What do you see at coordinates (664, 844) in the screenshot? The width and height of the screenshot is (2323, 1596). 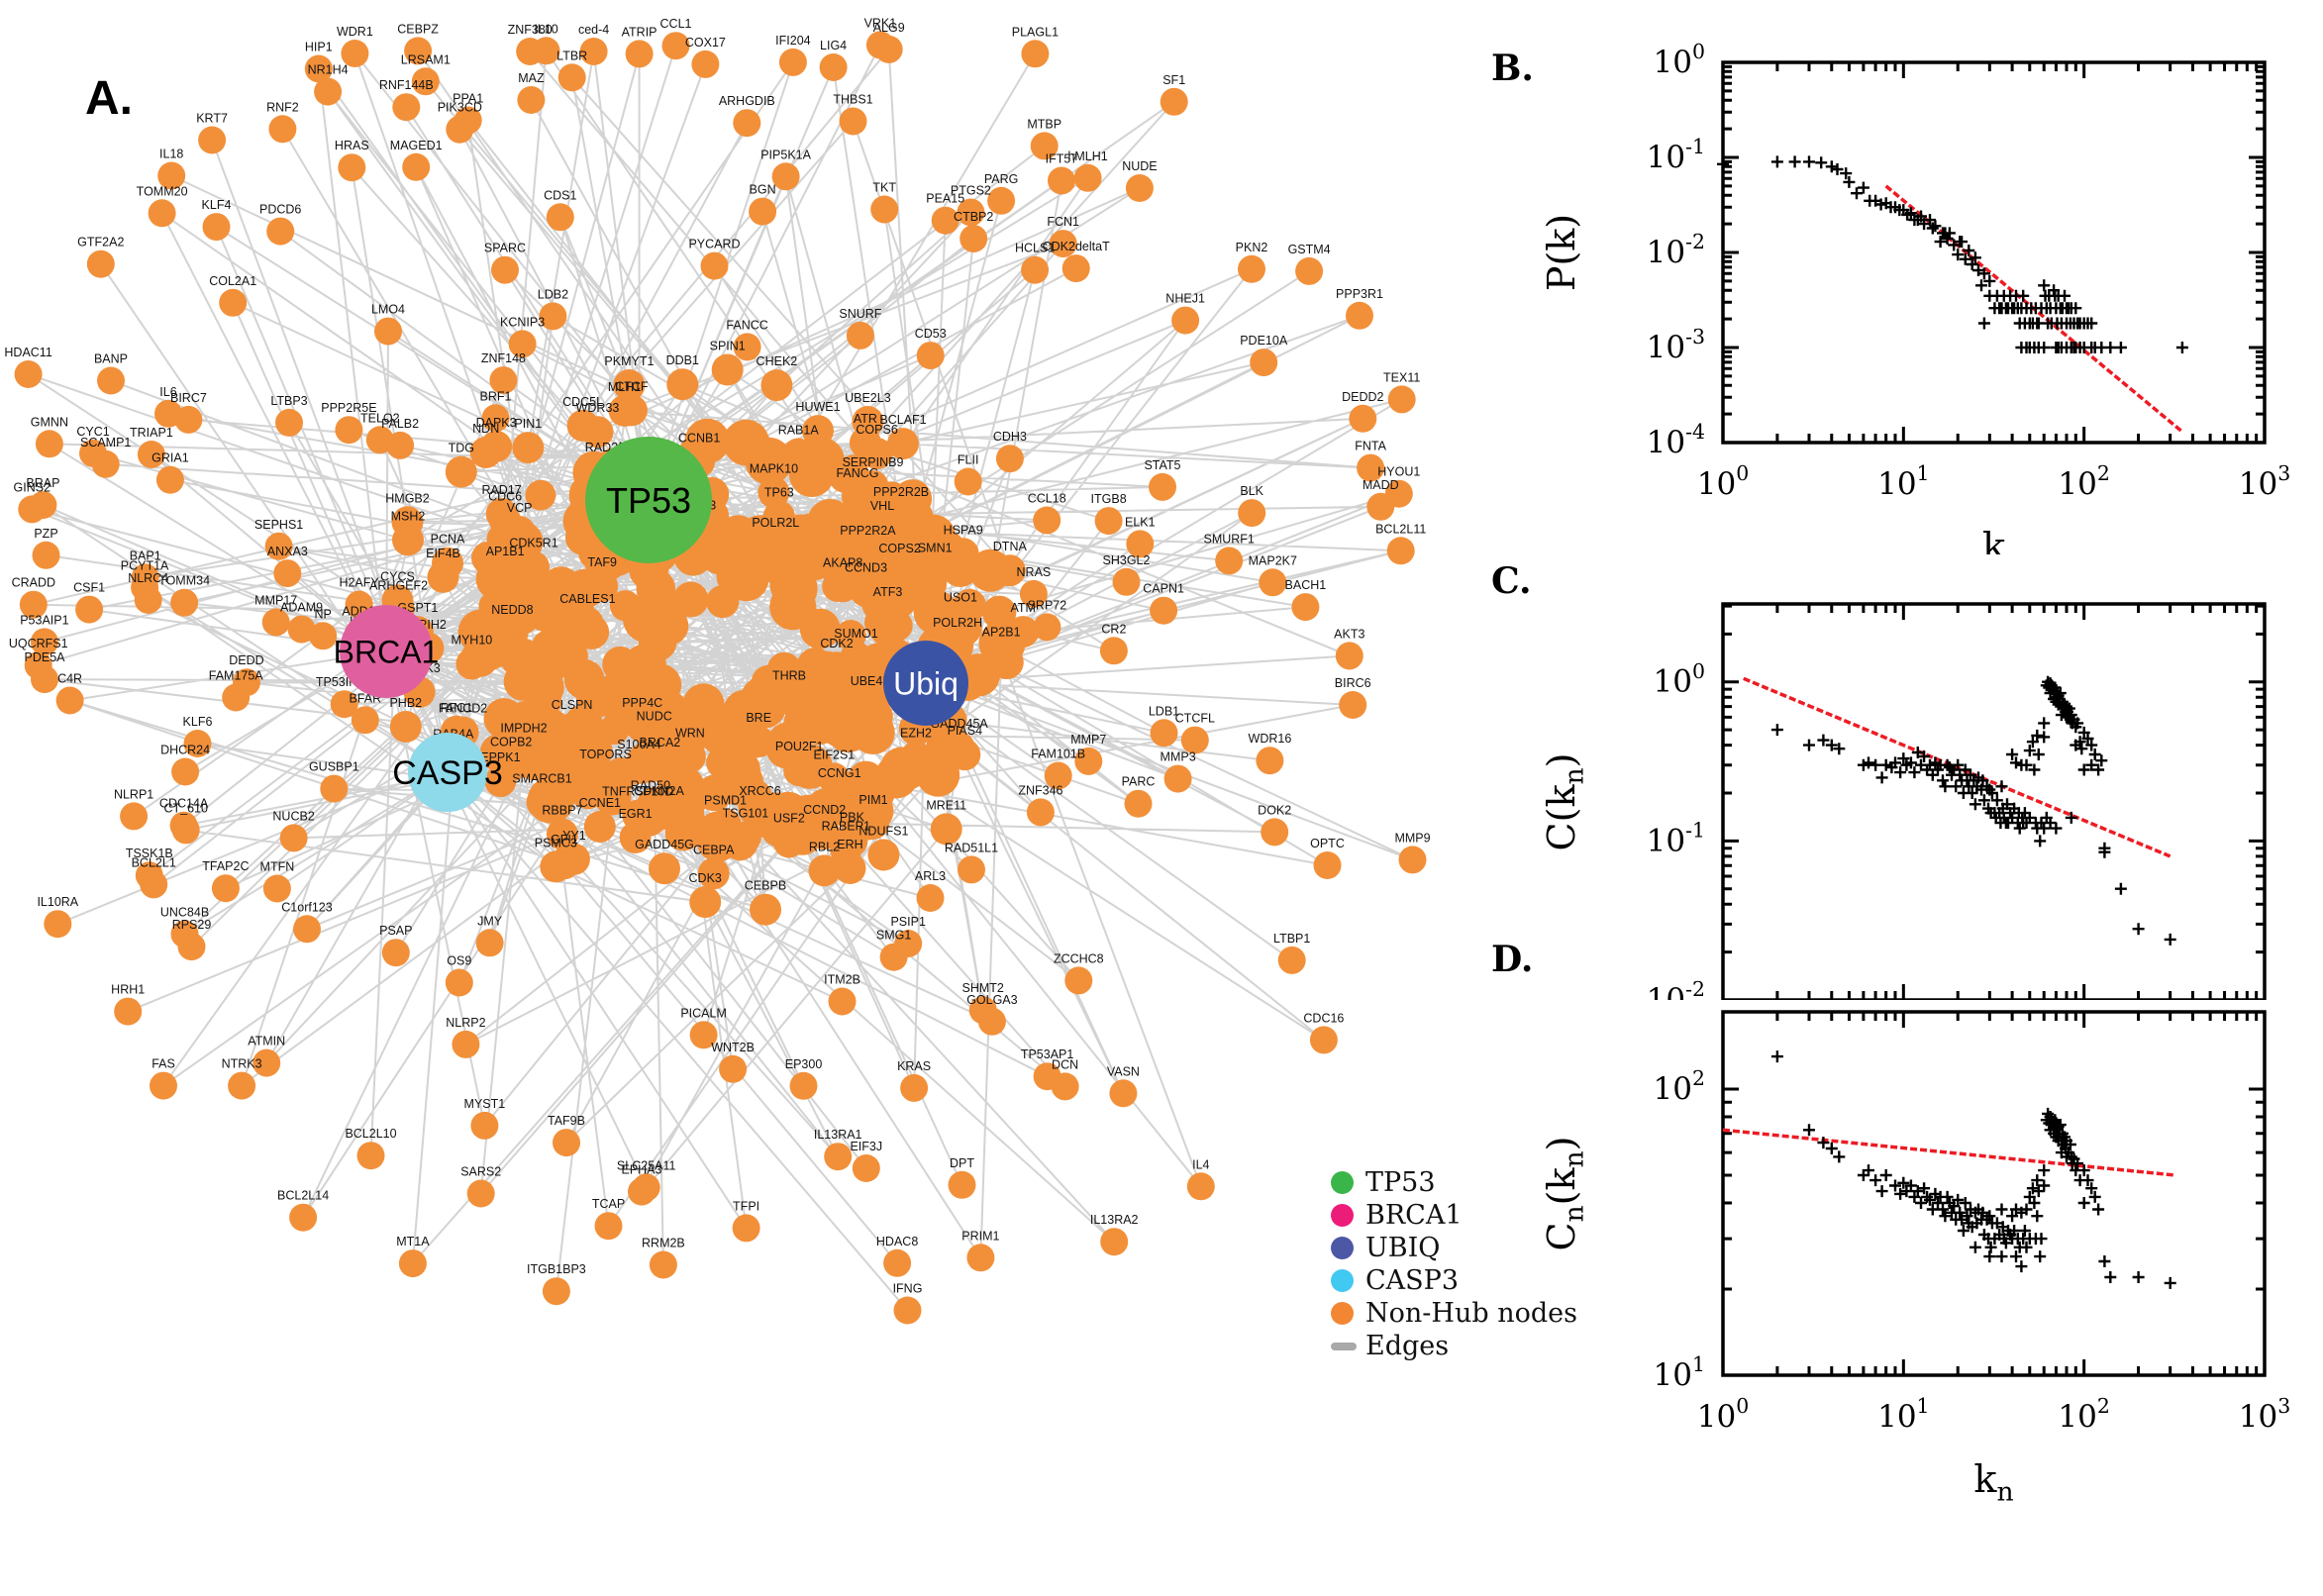 I see `network-node-label: GADD45G` at bounding box center [664, 844].